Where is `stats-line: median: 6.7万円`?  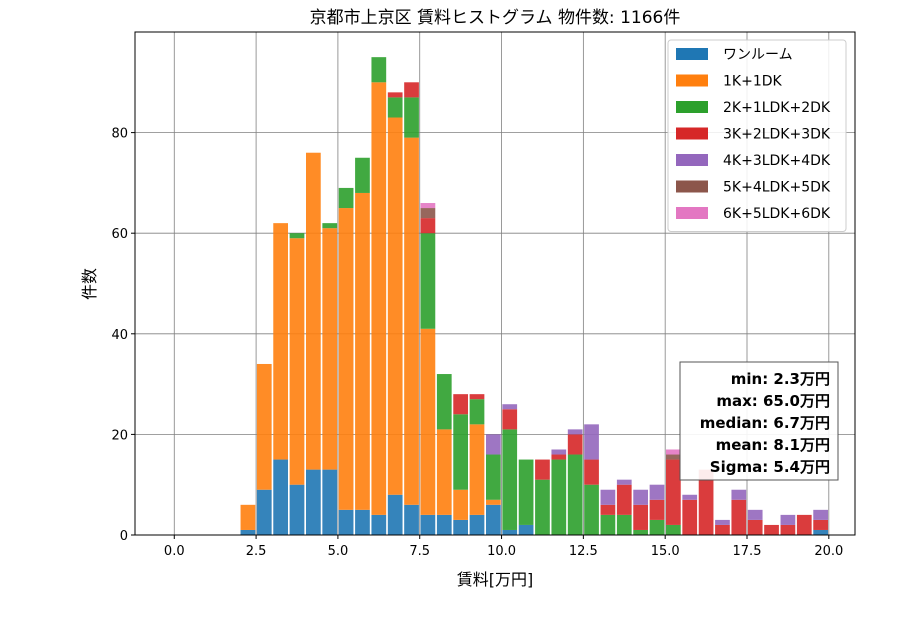
stats-line: median: 6.7万円 is located at coordinates (765, 423).